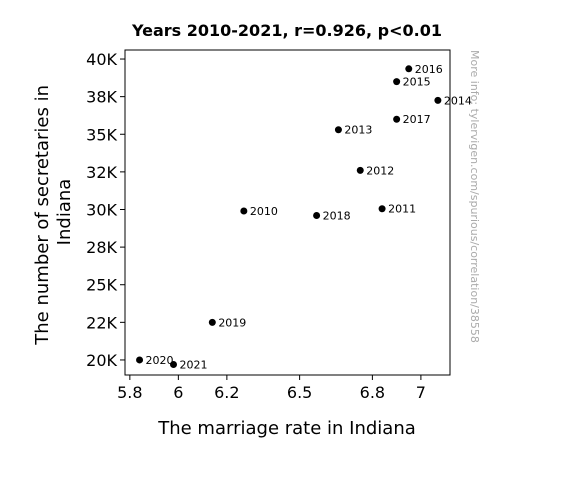 Image resolution: width=575 pixels, height=500 pixels. Describe the element at coordinates (286, 30) in the screenshot. I see `chart-title: Years 2010-2021, r=0.926, p<0.01` at that location.